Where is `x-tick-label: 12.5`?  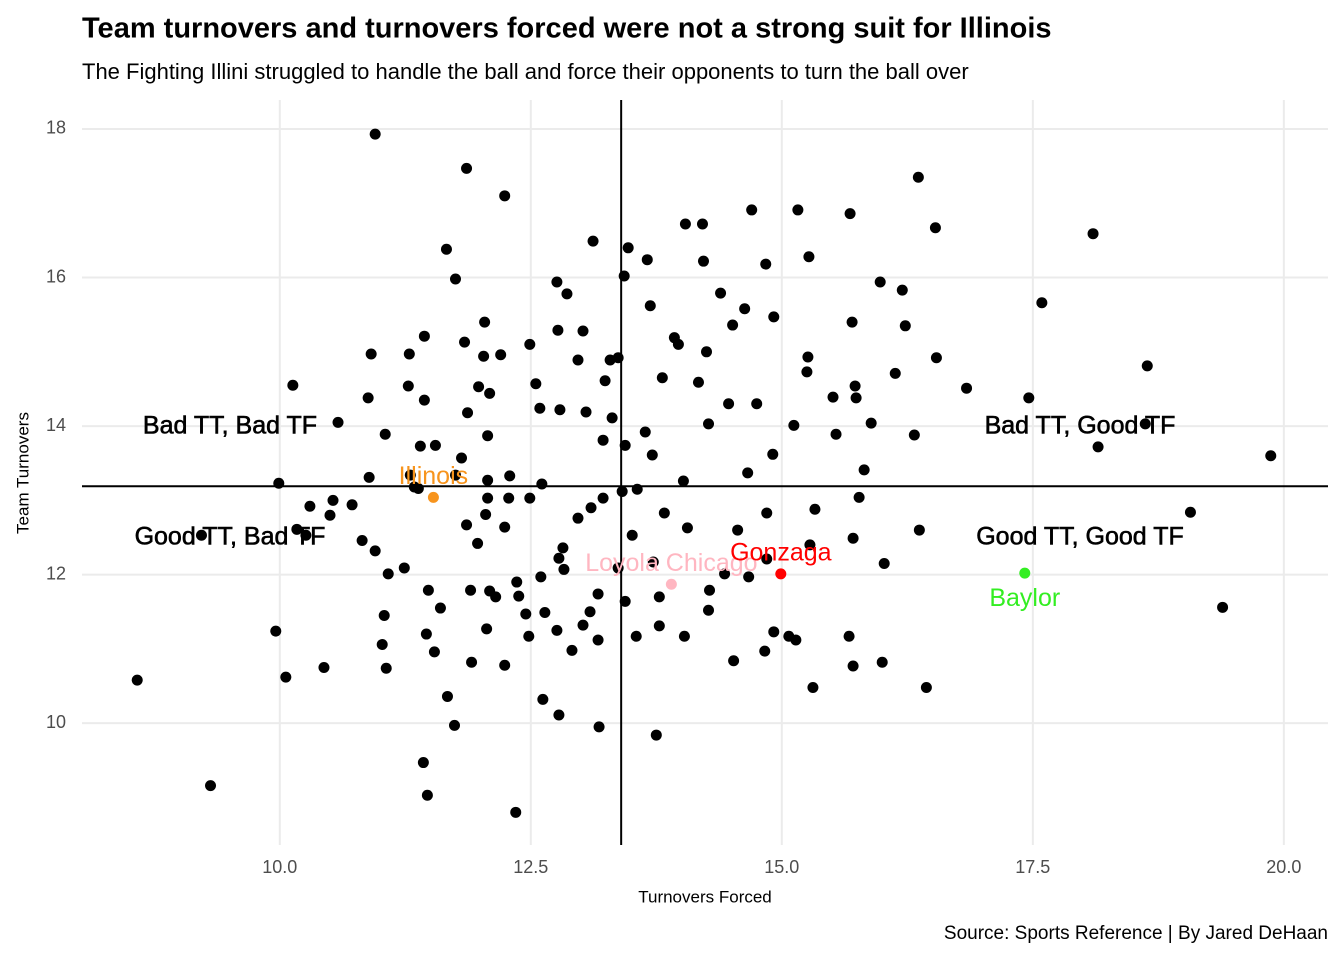
x-tick-label: 12.5 is located at coordinates (530, 867).